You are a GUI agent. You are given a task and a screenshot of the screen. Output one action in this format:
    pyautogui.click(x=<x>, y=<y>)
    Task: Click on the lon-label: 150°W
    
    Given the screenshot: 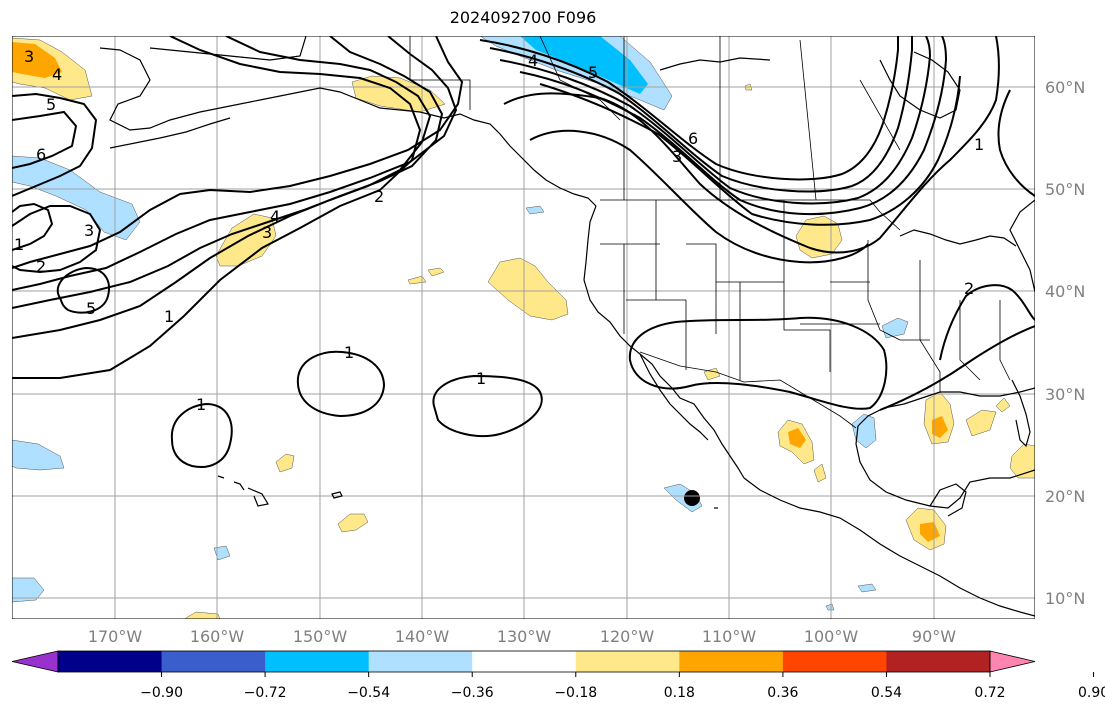 What is the action you would take?
    pyautogui.click(x=320, y=636)
    